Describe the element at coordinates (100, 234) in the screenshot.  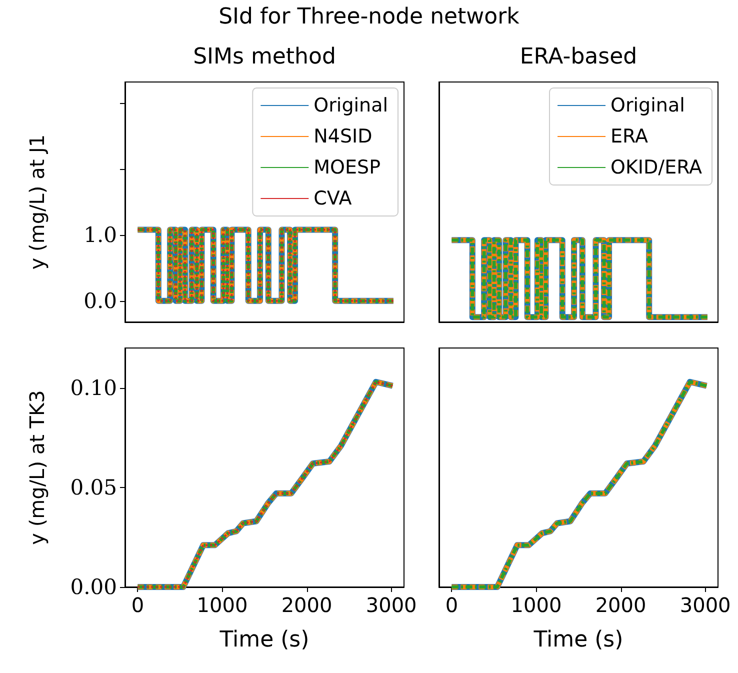
I see `y-tick-label: 1.0` at that location.